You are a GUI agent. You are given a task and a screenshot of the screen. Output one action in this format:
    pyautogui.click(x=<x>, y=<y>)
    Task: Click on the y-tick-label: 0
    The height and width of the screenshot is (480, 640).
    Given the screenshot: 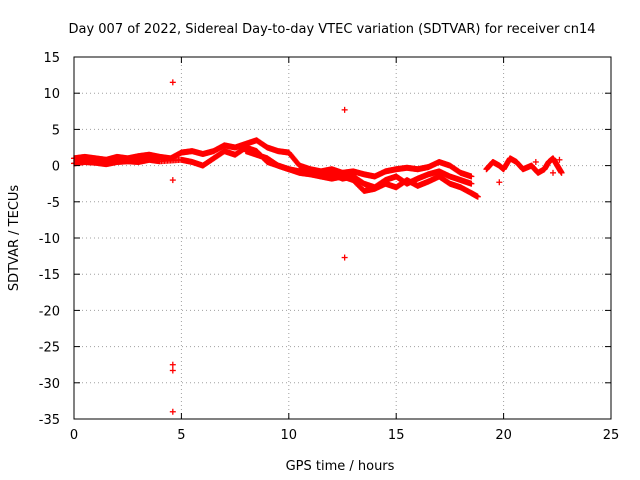 What is the action you would take?
    pyautogui.click(x=56, y=167)
    